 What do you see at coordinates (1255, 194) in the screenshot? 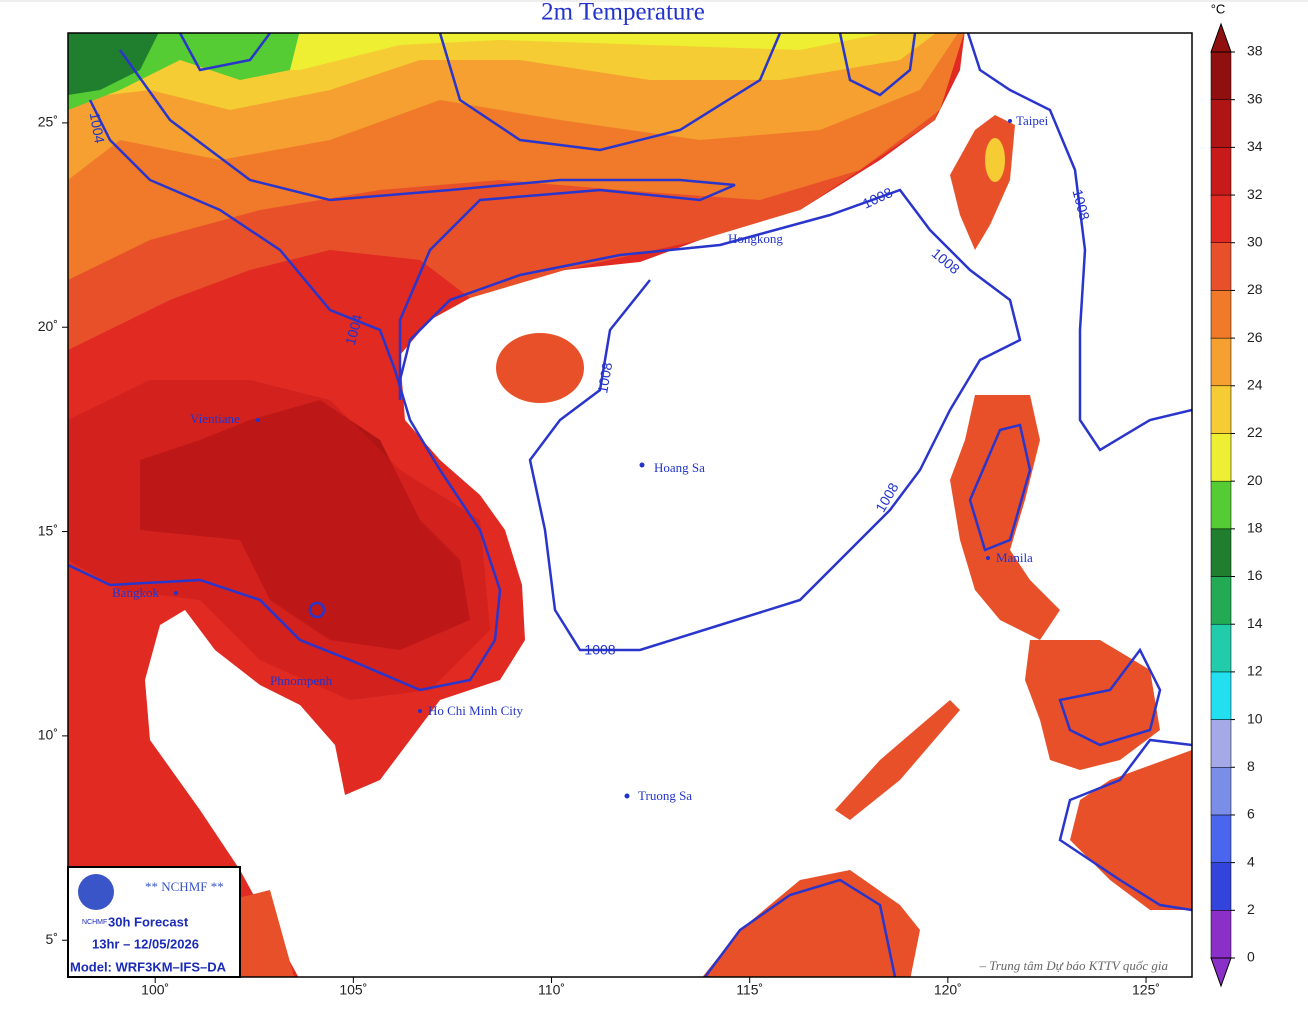
I see `colorbar-label: 32` at bounding box center [1255, 194].